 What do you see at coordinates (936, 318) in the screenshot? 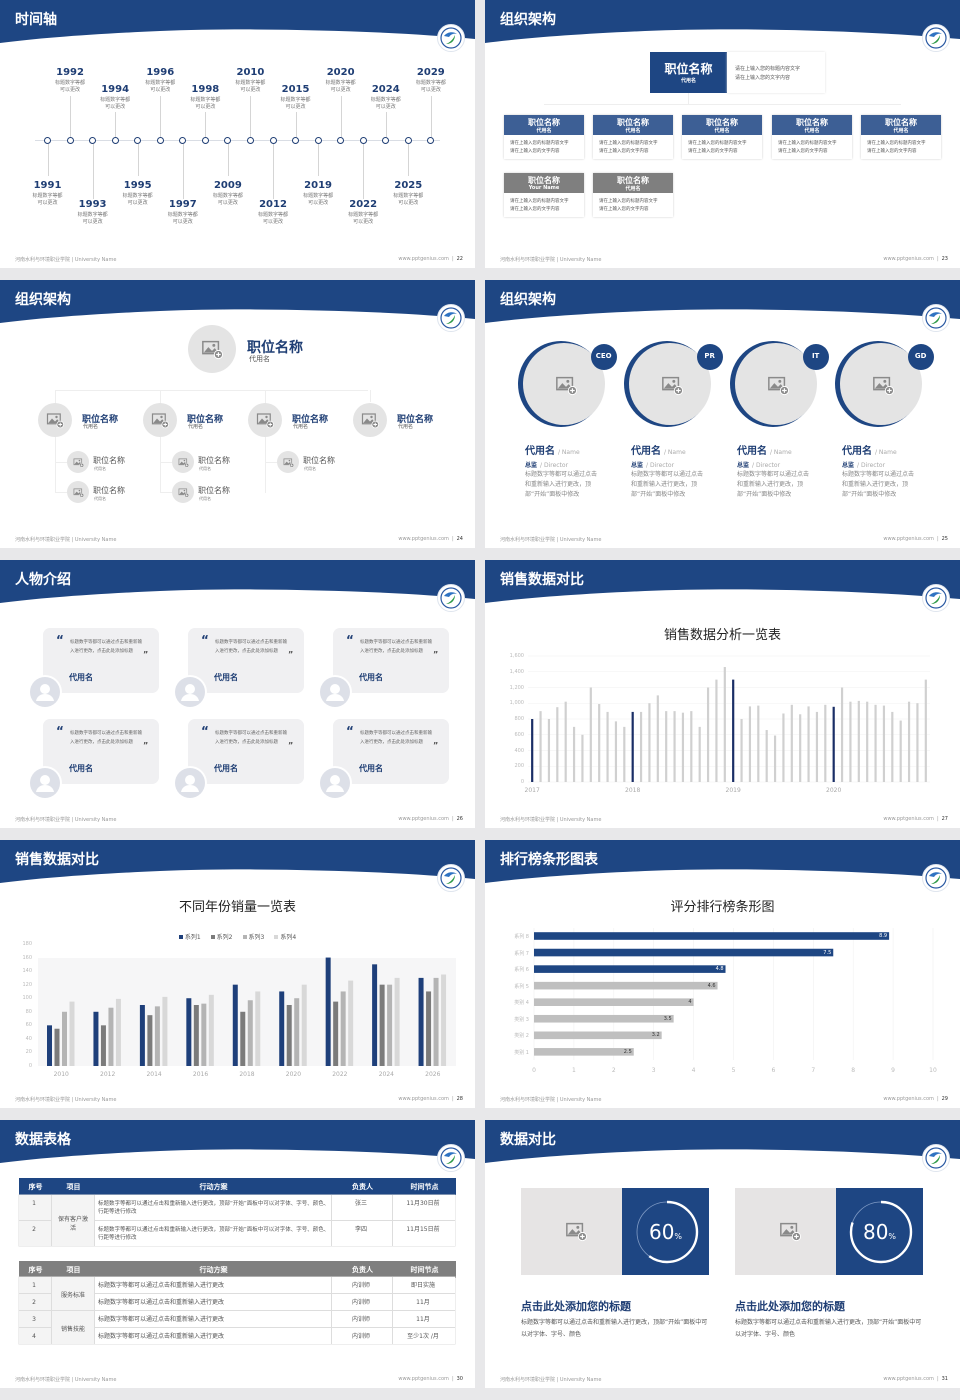
I see `school-logo` at bounding box center [936, 318].